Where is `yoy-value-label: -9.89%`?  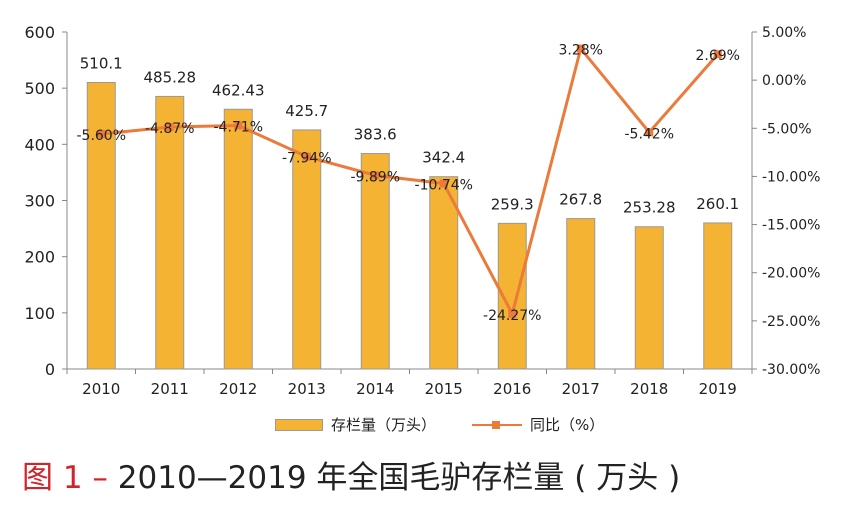 yoy-value-label: -9.89% is located at coordinates (375, 177).